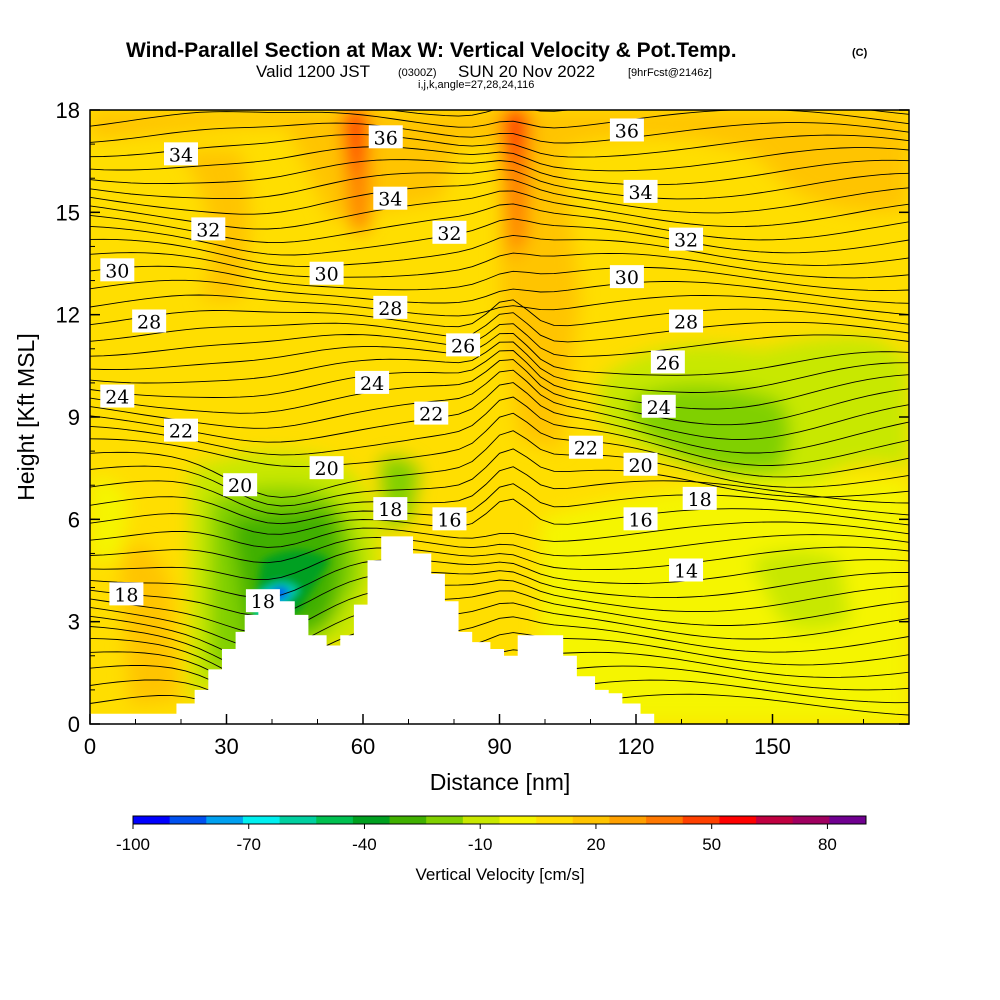  I want to click on contour-label: 18, so click(699, 498).